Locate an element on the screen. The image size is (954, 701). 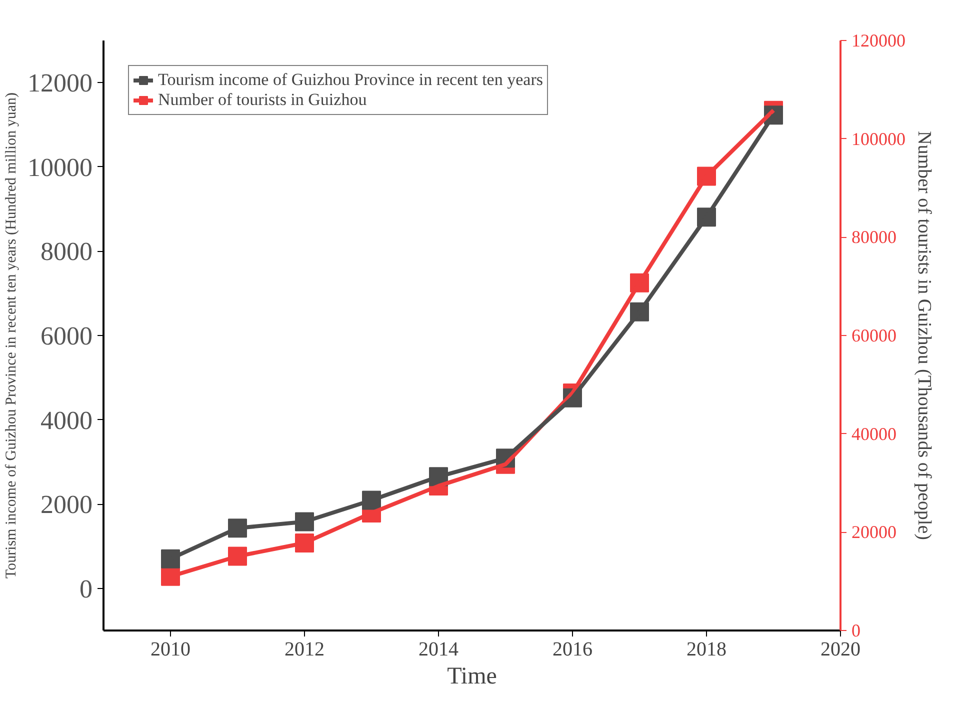
y2-tick-label: 100000 is located at coordinates (879, 138).